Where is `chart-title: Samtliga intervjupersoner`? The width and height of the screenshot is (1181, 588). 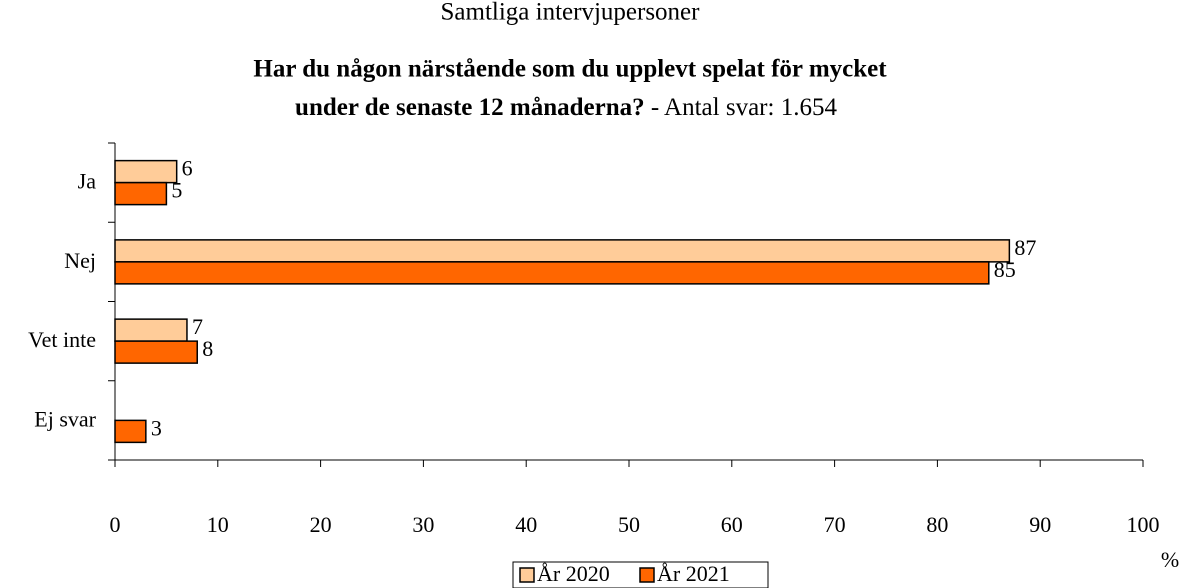 chart-title: Samtliga intervjupersoner is located at coordinates (571, 13).